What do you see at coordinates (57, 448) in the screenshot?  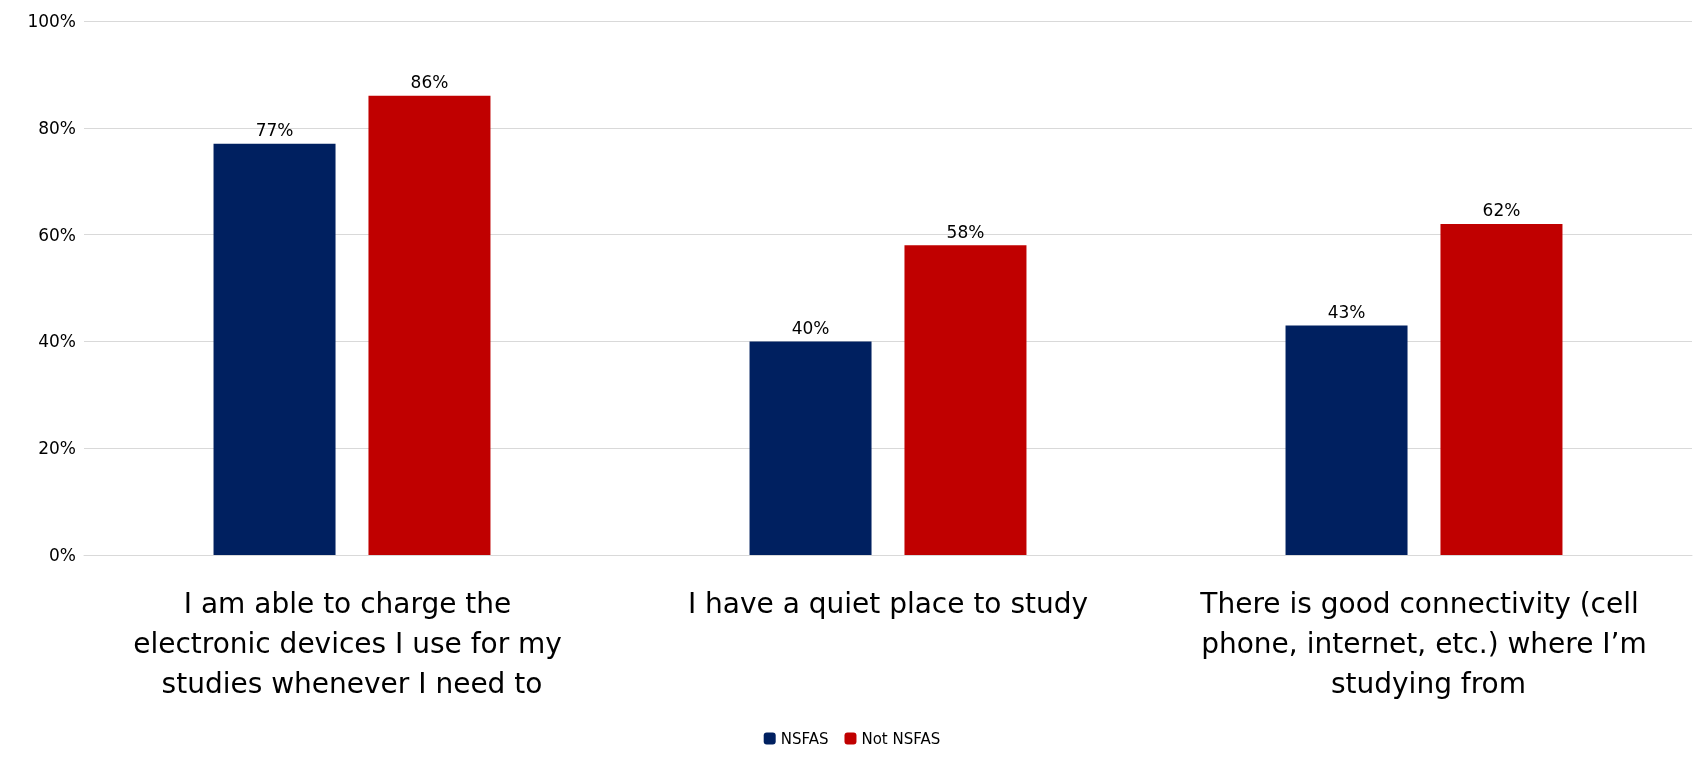 I see `y-tick-label: 20%` at bounding box center [57, 448].